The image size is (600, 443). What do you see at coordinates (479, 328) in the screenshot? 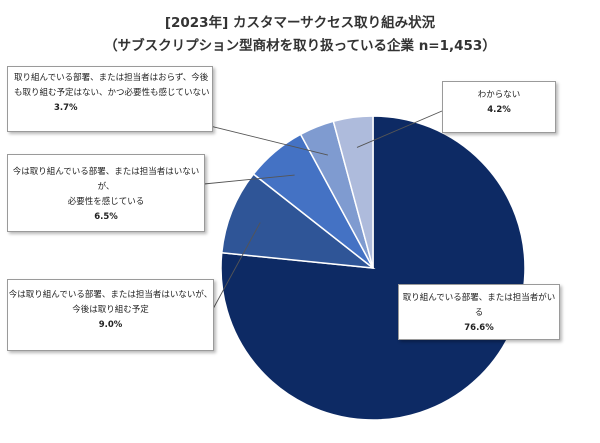
I see `callout-pct-s0: 76.6%` at bounding box center [479, 328].